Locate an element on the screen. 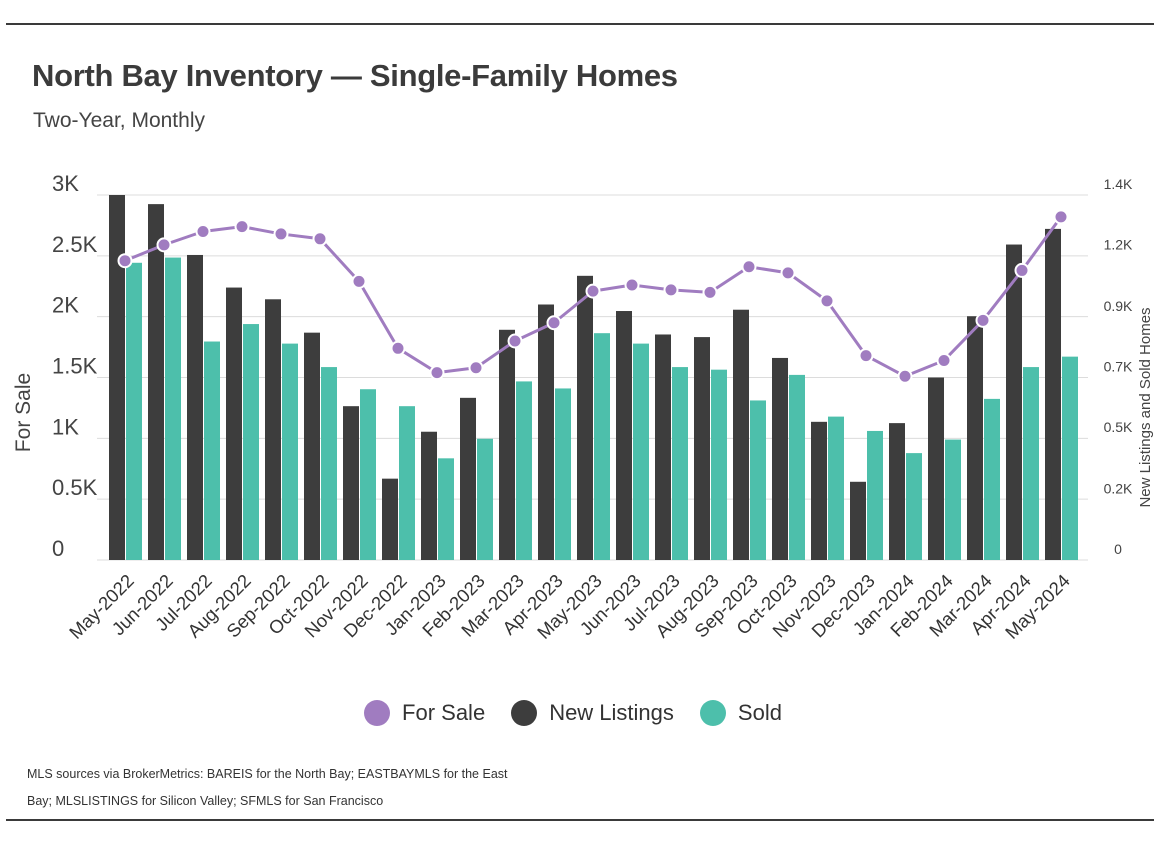 This screenshot has height=850, width=1176. legend-item-sold: Sold is located at coordinates (740, 713).